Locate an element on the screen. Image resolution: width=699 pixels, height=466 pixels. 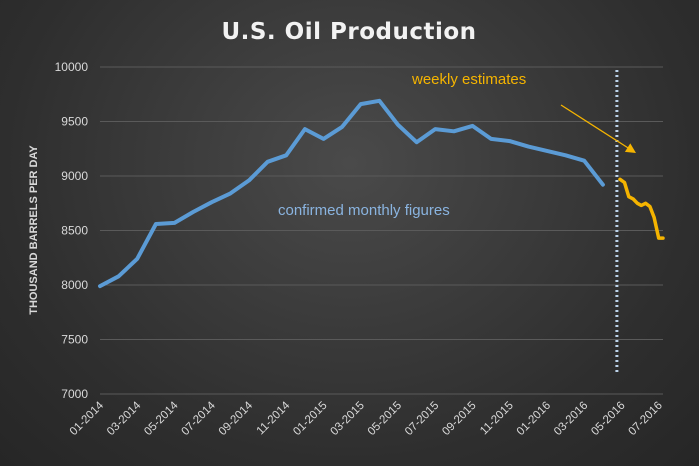
y-tick-label: 7000 is located at coordinates (74, 394).